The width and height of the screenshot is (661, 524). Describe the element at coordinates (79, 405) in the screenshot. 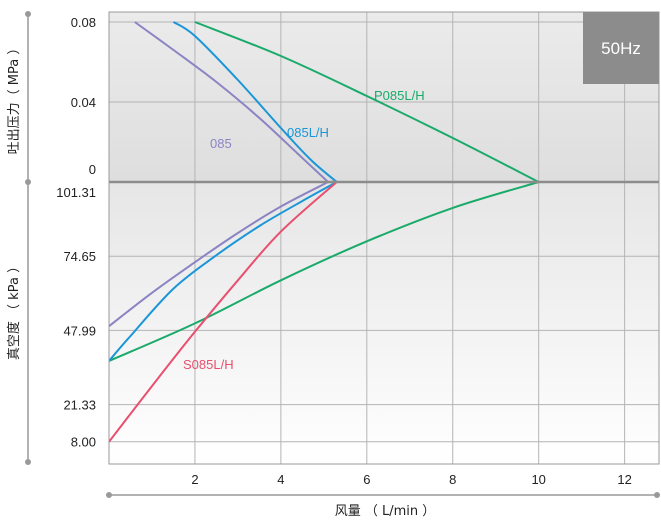

I see `vacuum-tick-label: 21.33` at that location.